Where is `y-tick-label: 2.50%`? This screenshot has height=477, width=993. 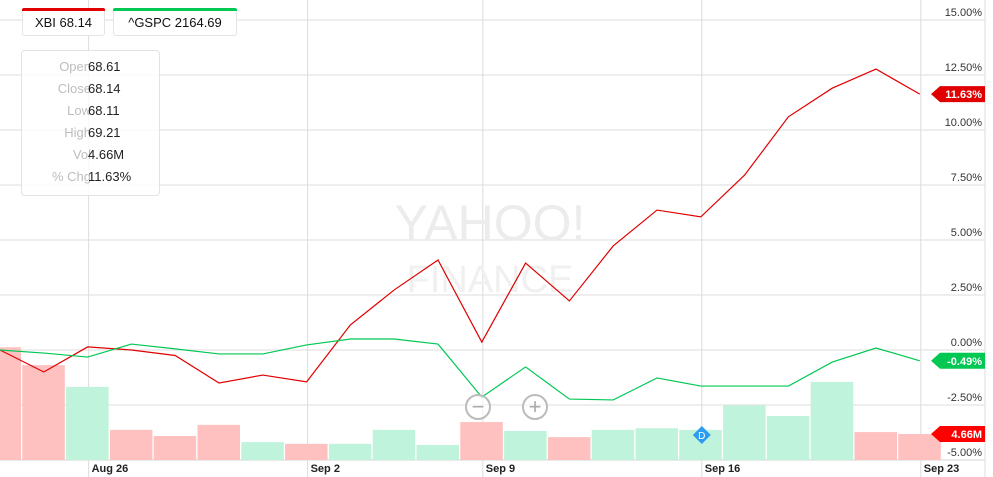 y-tick-label: 2.50% is located at coordinates (966, 288).